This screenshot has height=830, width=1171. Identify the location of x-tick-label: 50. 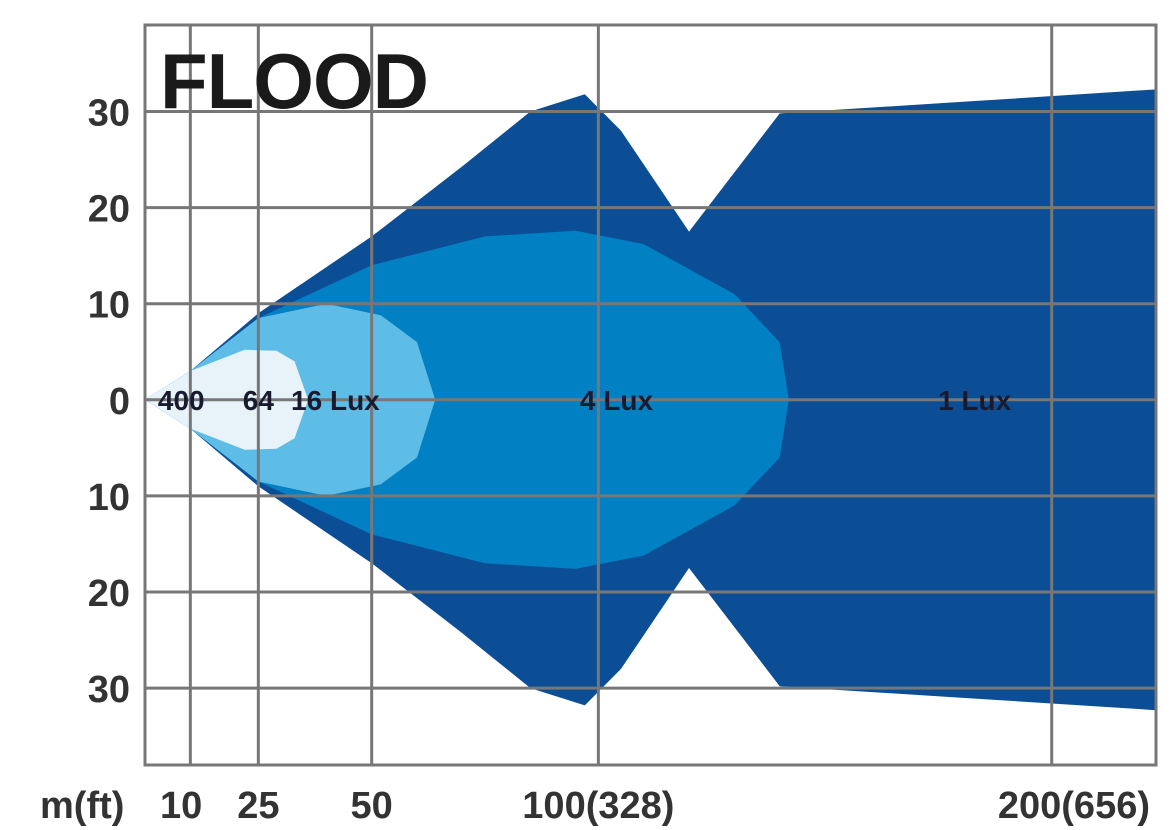
(372, 806).